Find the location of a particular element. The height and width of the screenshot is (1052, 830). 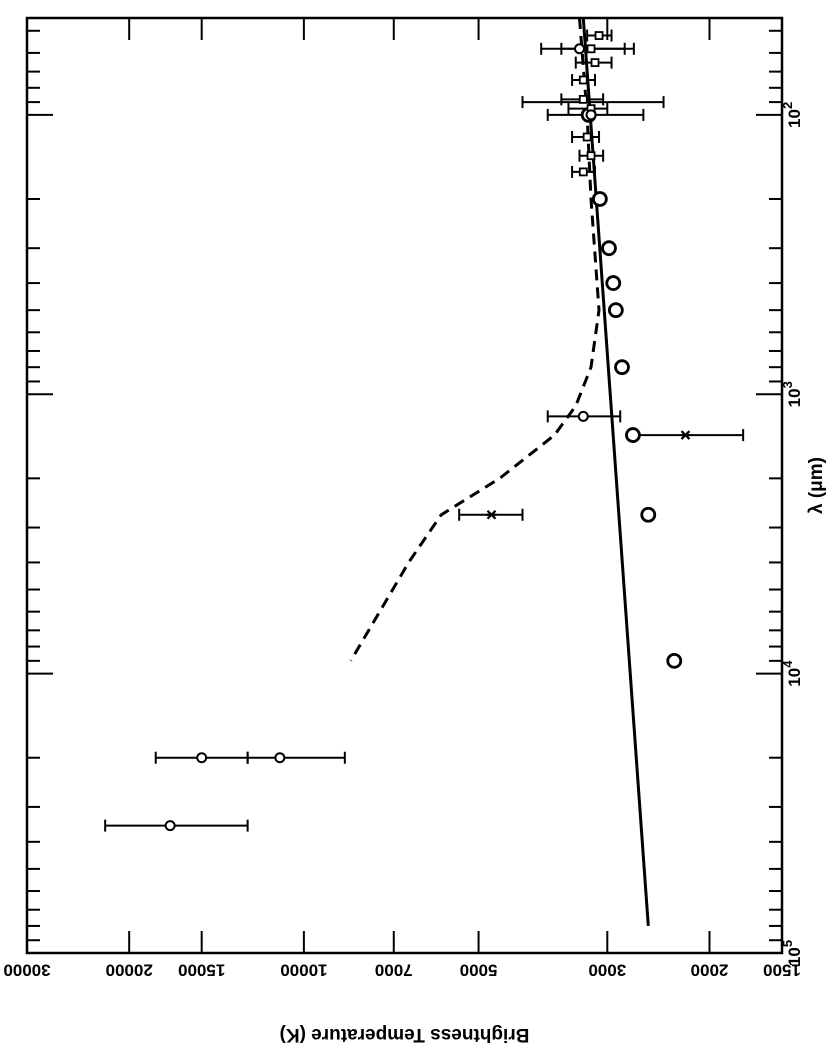

y-axis-label-text: Brightness Temperature (K) is located at coordinates (405, 1034).